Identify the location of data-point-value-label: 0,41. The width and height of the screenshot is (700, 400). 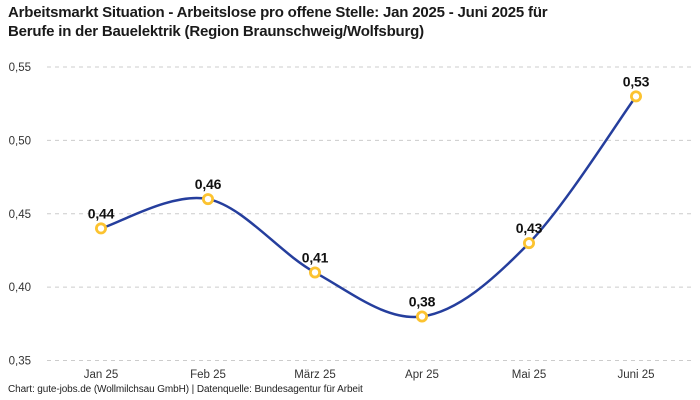
(315, 257).